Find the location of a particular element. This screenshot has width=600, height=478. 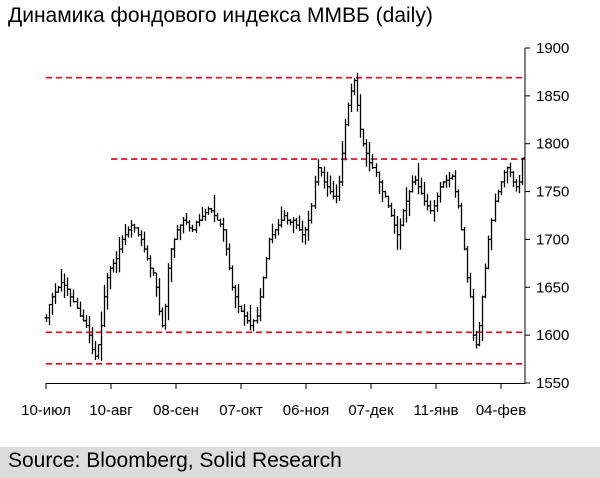

y-tick-label: 1900 is located at coordinates (552, 48).